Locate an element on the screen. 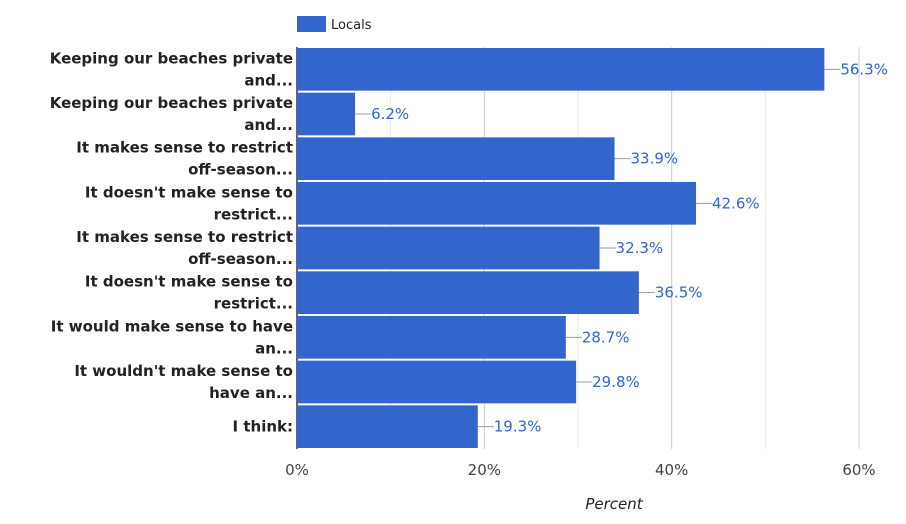 The image size is (906, 524). x-tick-label: 20% is located at coordinates (484, 470).